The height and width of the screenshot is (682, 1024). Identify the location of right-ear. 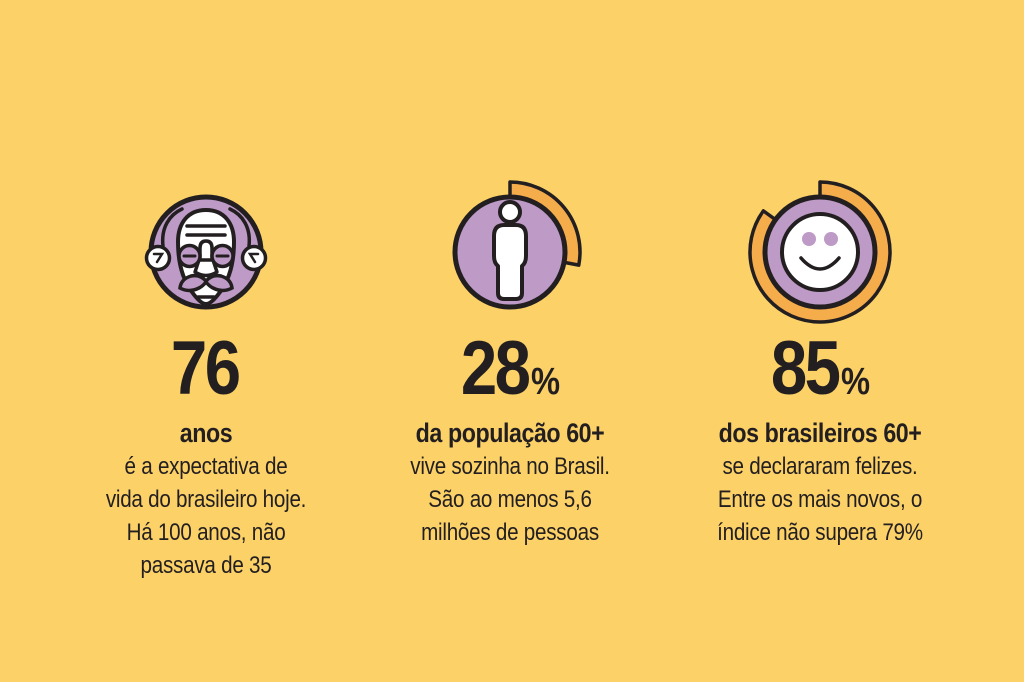
(254, 258).